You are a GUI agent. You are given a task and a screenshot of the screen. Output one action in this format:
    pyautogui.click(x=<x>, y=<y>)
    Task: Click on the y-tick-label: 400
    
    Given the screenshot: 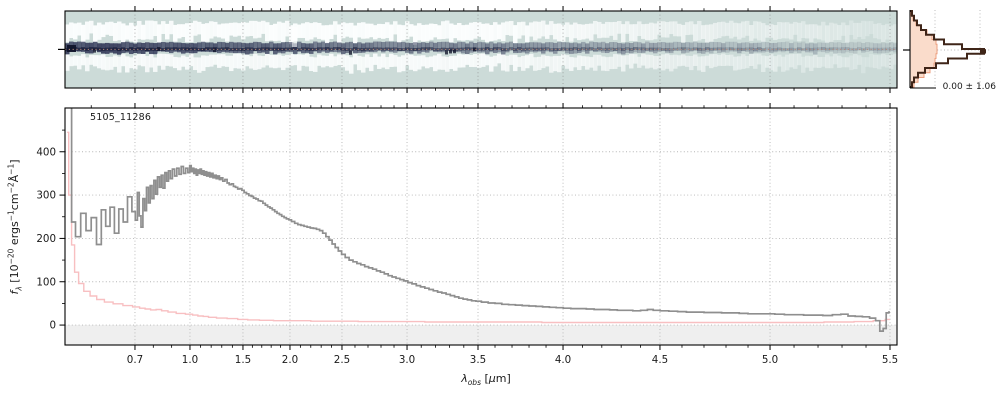 What is the action you would take?
    pyautogui.click(x=46, y=152)
    